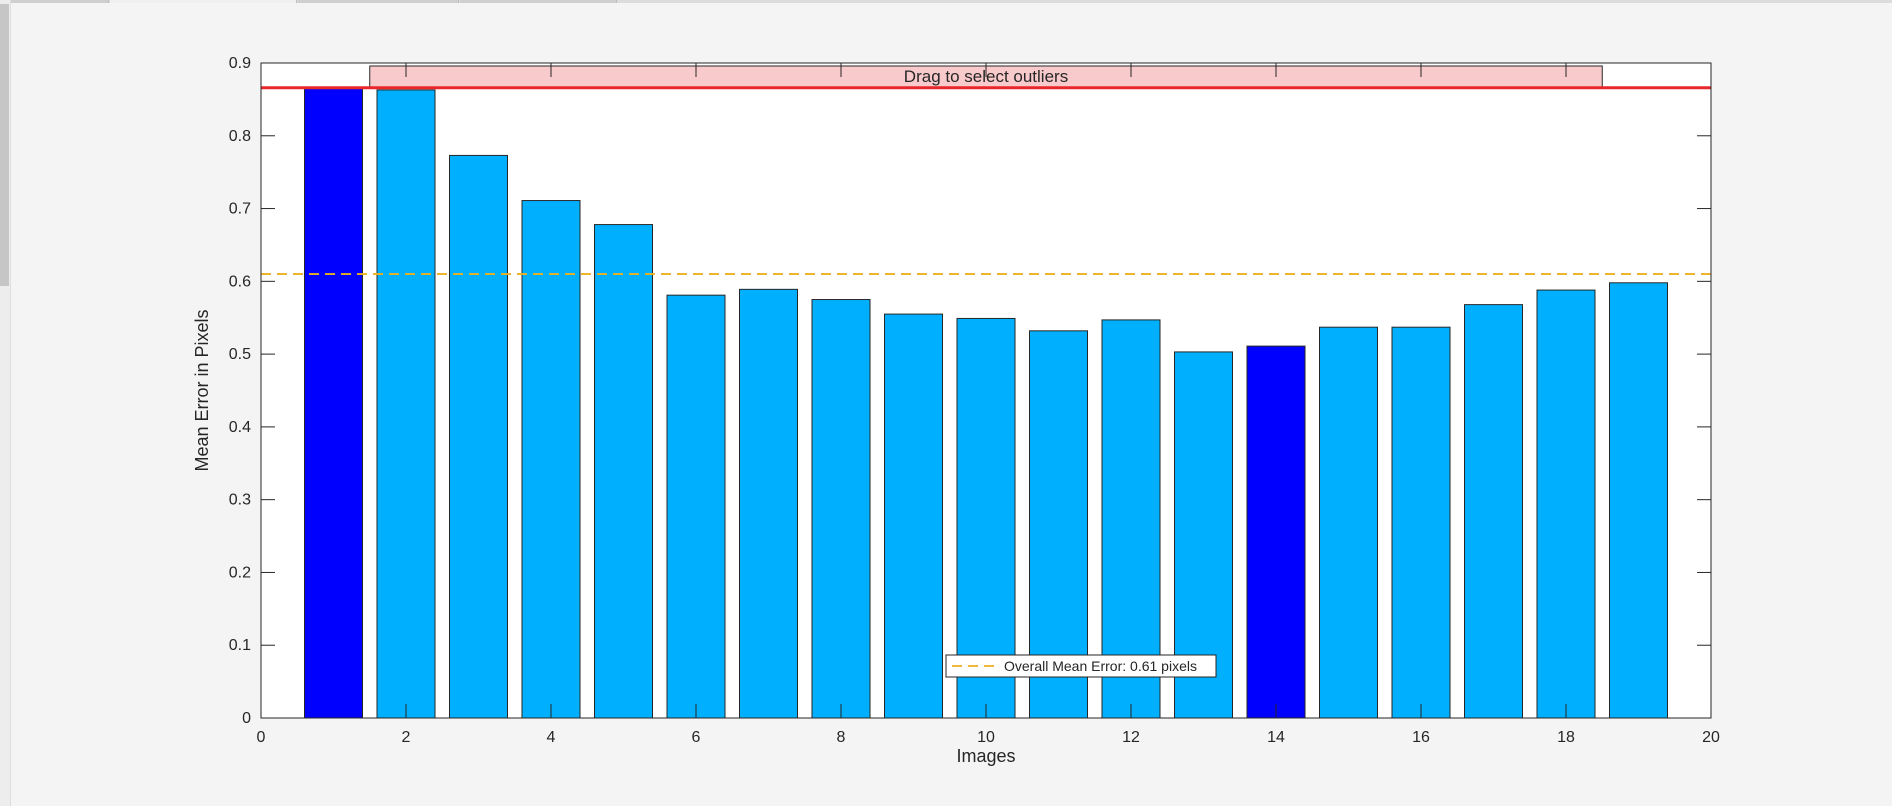 The width and height of the screenshot is (1892, 806). I want to click on y-tick-label: 0.4, so click(240, 427).